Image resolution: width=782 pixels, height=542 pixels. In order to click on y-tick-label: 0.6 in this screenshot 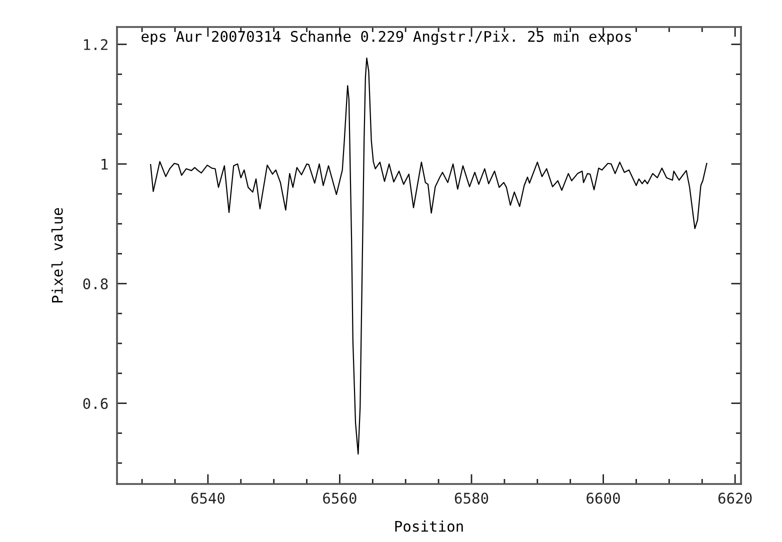, I will do `click(95, 404)`.